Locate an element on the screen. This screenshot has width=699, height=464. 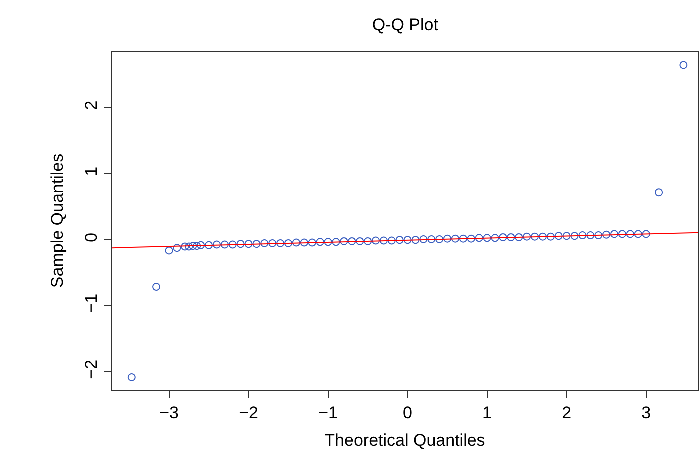
x-tick-label: −2 is located at coordinates (248, 412).